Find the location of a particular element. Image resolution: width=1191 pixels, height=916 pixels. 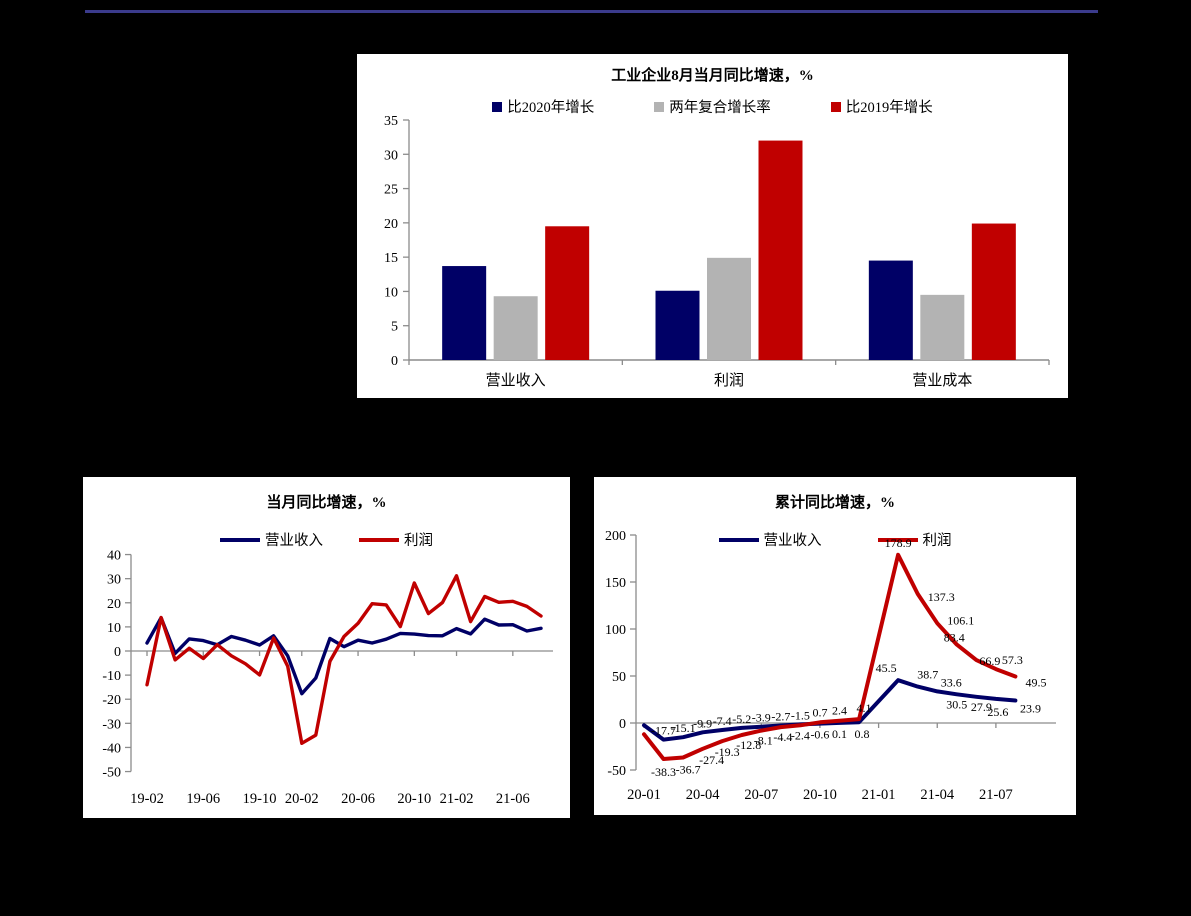

svg-text: -9.9 is located at coordinates (702, 723).